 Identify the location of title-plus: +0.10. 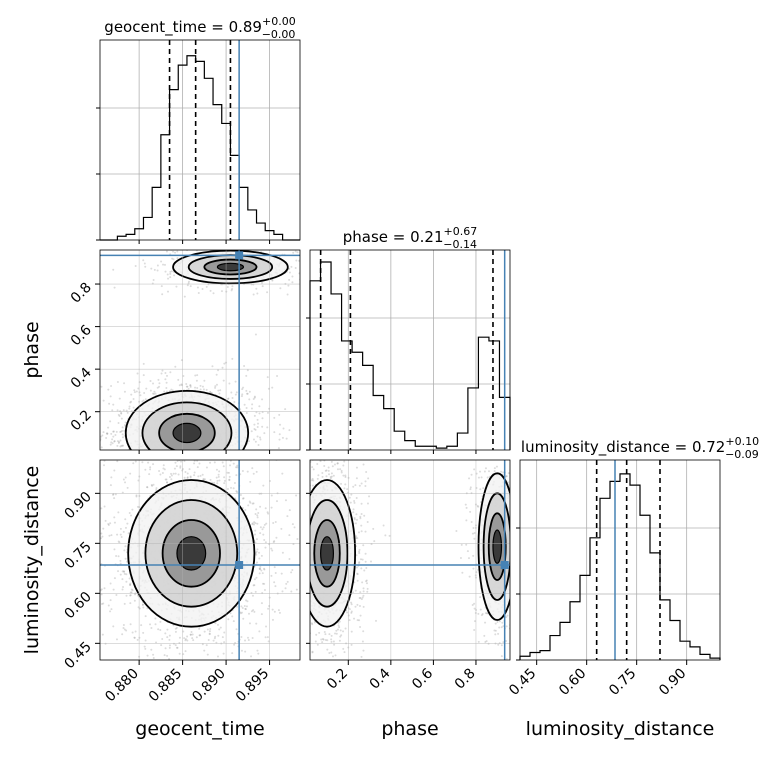
(742, 441).